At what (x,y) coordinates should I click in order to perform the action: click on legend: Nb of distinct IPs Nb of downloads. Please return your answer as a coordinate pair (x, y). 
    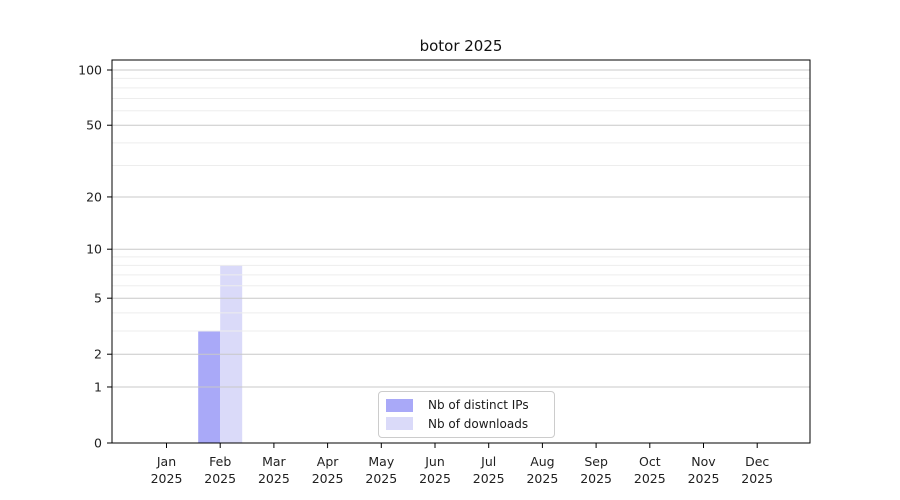
    Looking at the image, I should click on (466, 414).